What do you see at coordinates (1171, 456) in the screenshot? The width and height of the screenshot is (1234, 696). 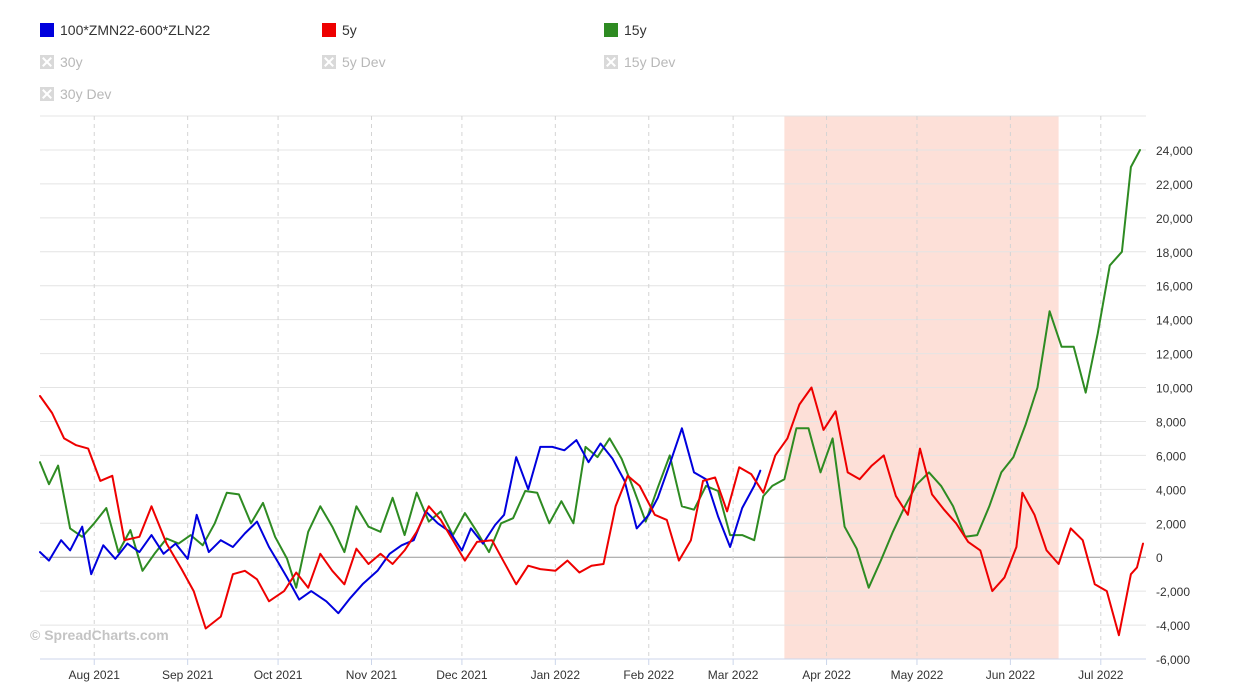 I see `y-tick-label: 6,000` at bounding box center [1171, 456].